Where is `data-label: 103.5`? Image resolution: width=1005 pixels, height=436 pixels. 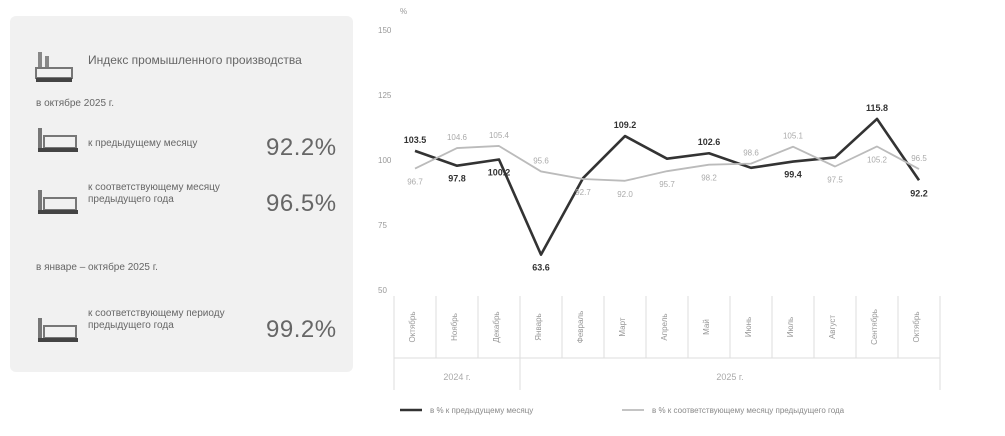
data-label: 103.5 is located at coordinates (415, 140).